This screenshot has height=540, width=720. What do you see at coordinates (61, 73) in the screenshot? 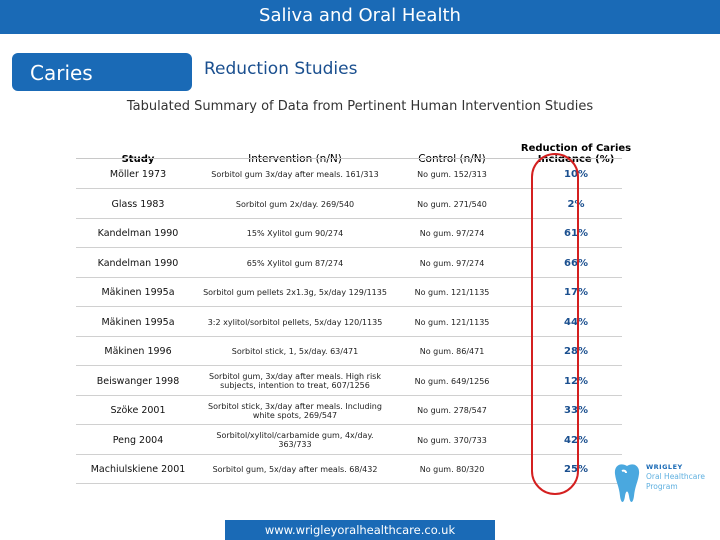
I see `tab-caries-label: Caries` at bounding box center [61, 73].